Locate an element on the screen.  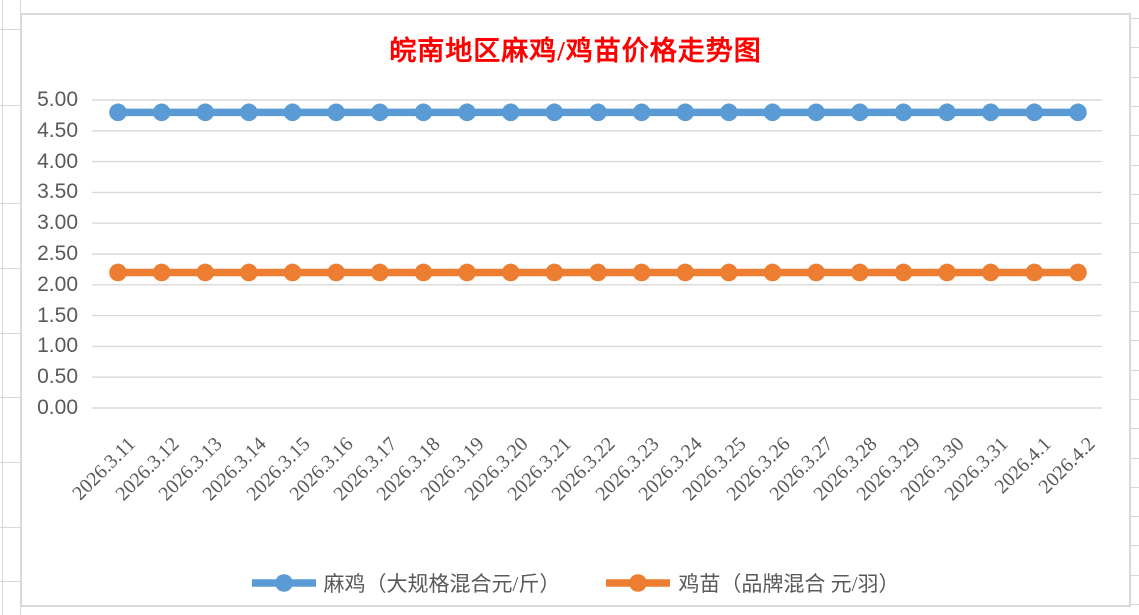
chart-legend: 麻鸡（大规格混合元/斤） 鸡苗（品牌混合 元/羽） is located at coordinates (575, 583).